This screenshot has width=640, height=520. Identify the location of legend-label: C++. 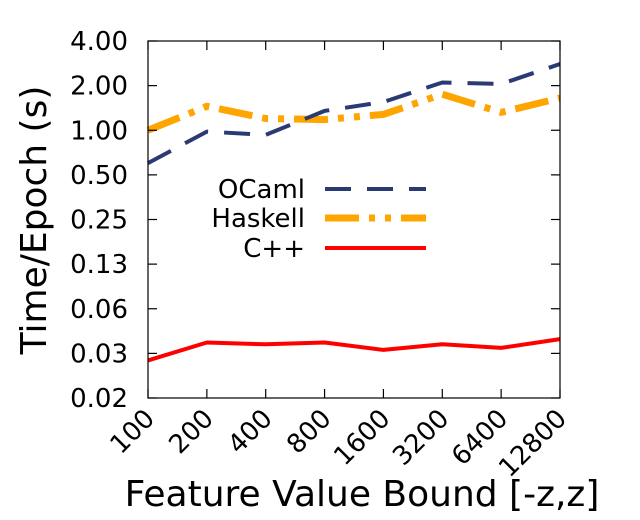
(274, 249).